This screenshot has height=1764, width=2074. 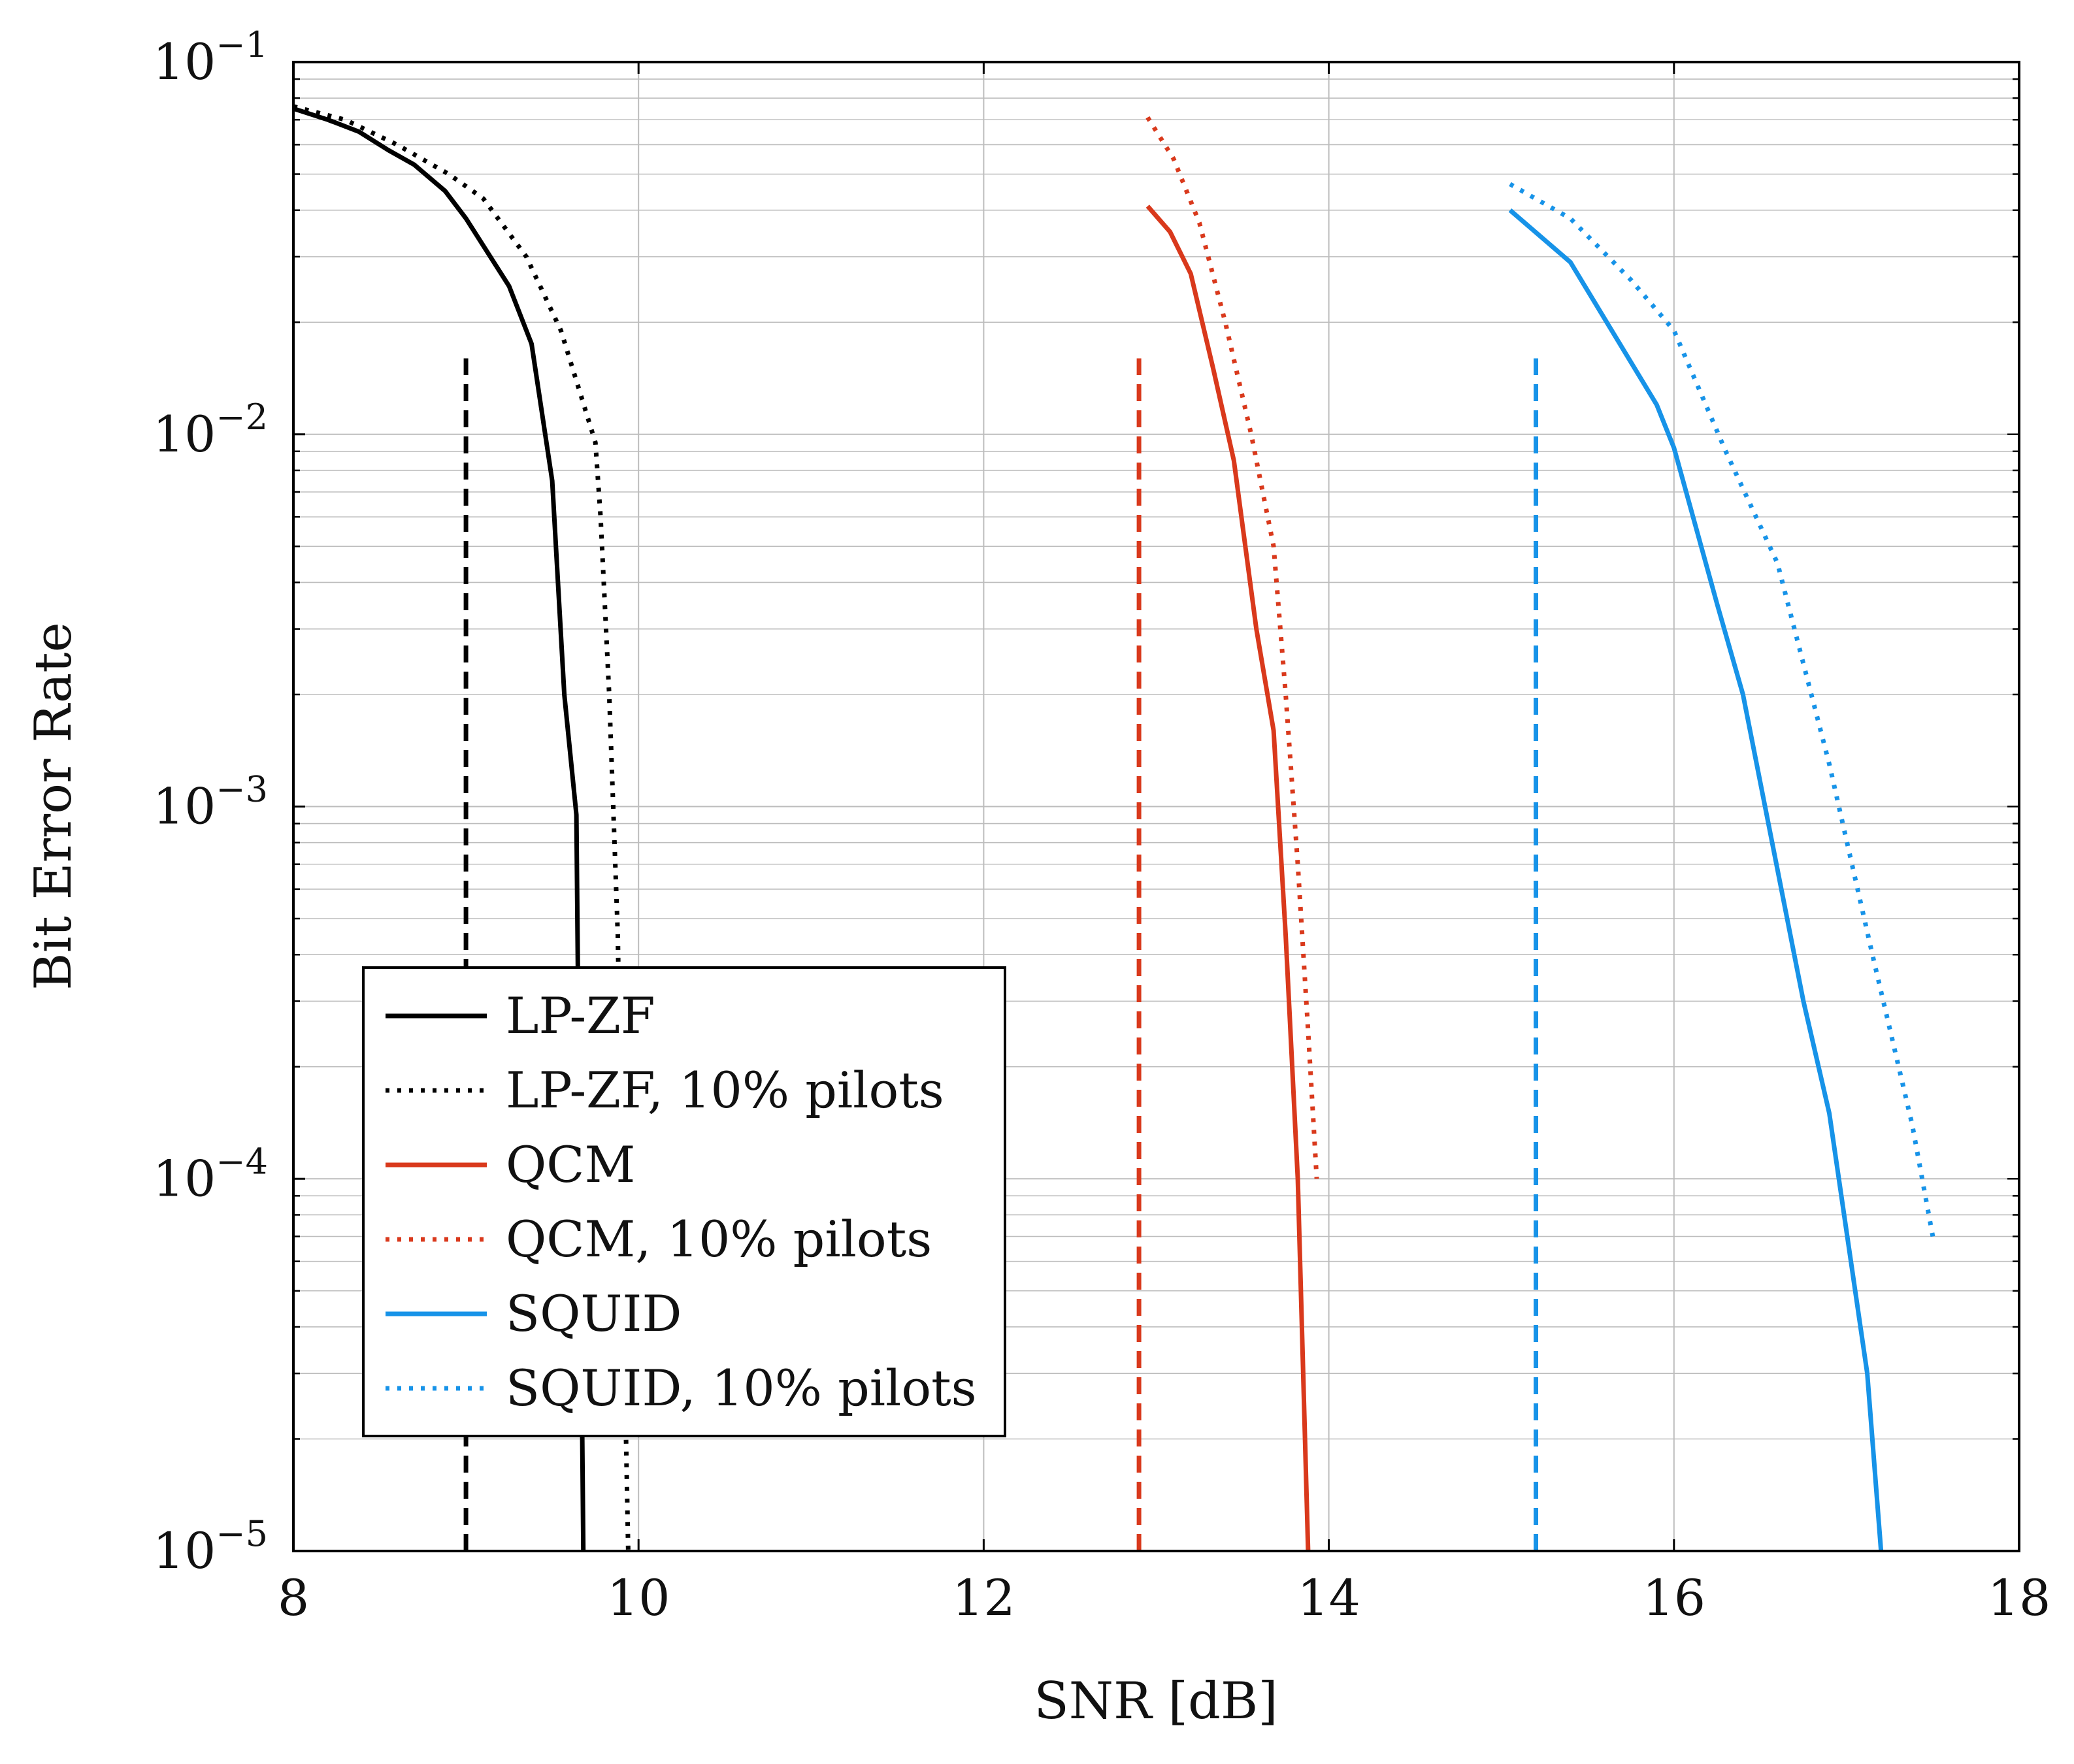 I want to click on x-tick-label: 18, so click(x=2019, y=1598).